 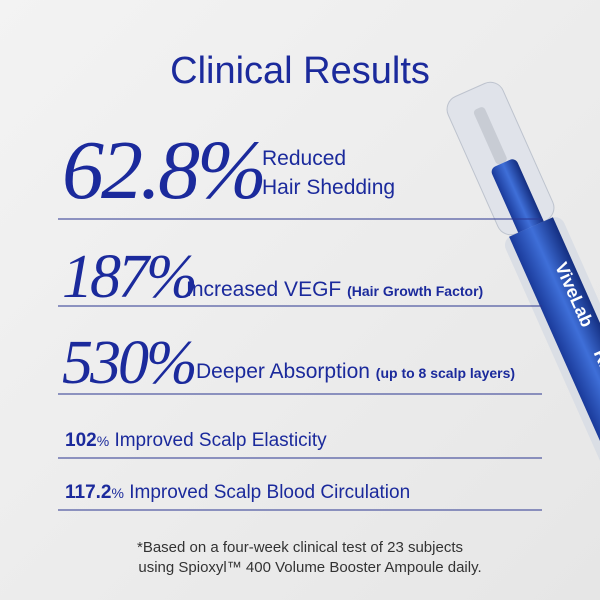 I want to click on stat-value: 62.8%, so click(x=163, y=170).